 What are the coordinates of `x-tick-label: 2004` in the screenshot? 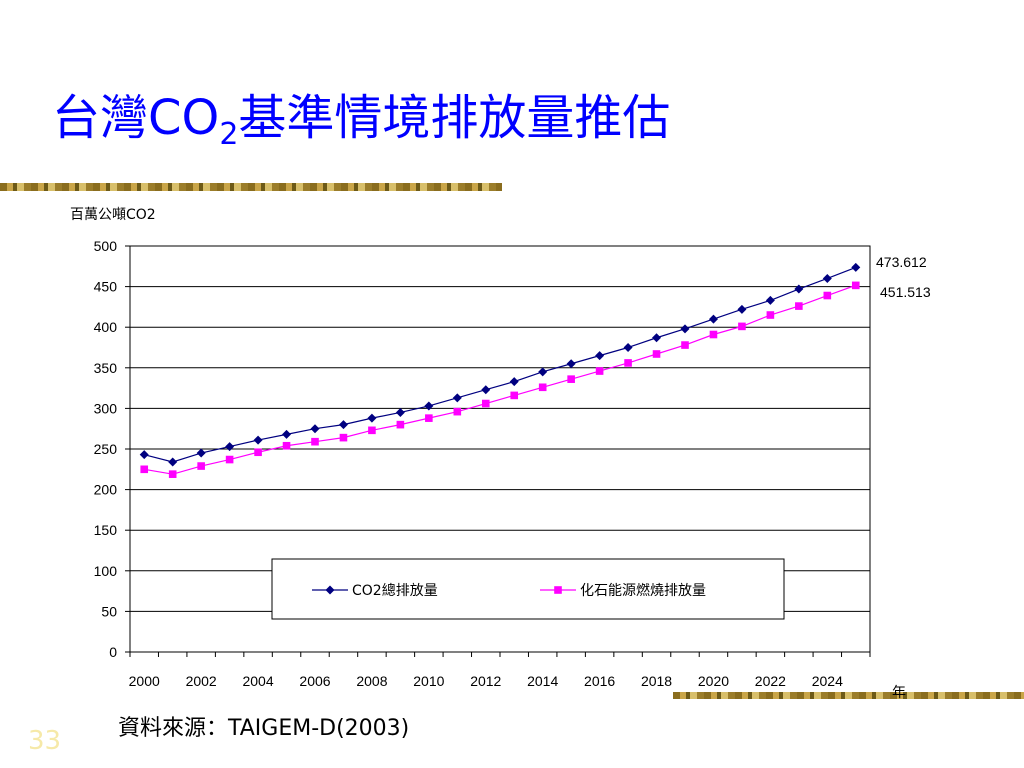 It's located at (257, 681).